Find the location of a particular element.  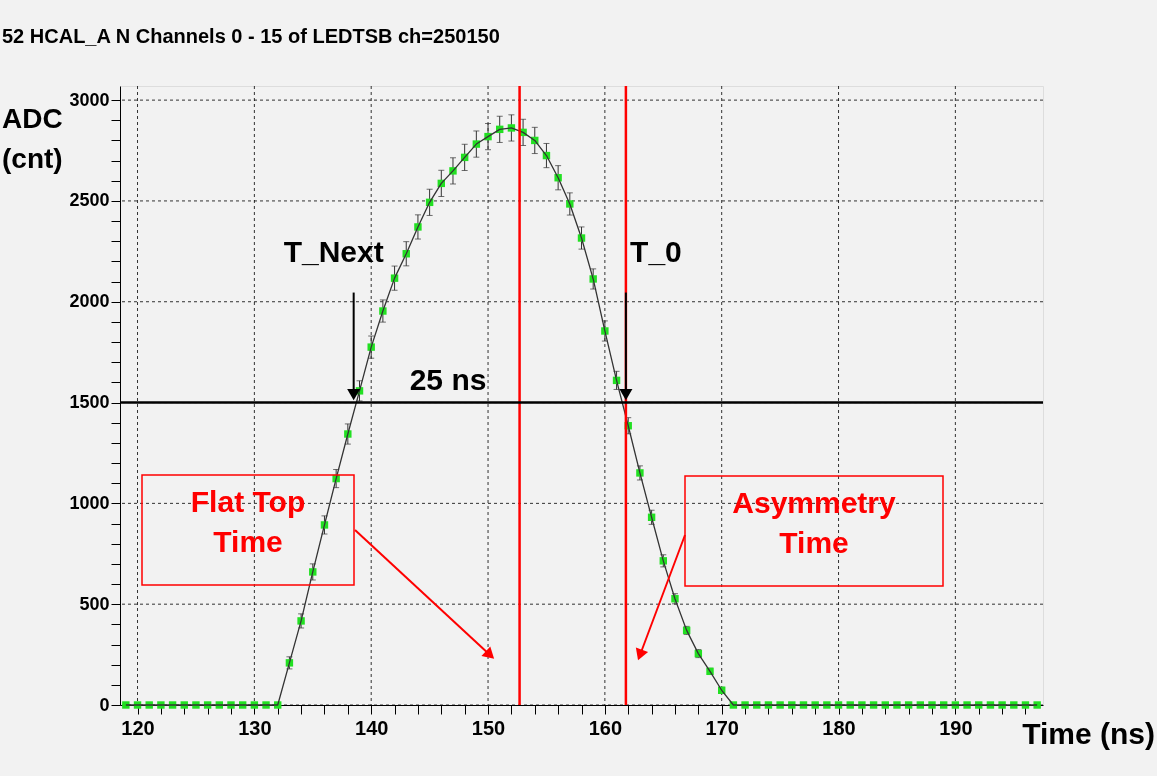

x-tick-label: 130 is located at coordinates (255, 727).